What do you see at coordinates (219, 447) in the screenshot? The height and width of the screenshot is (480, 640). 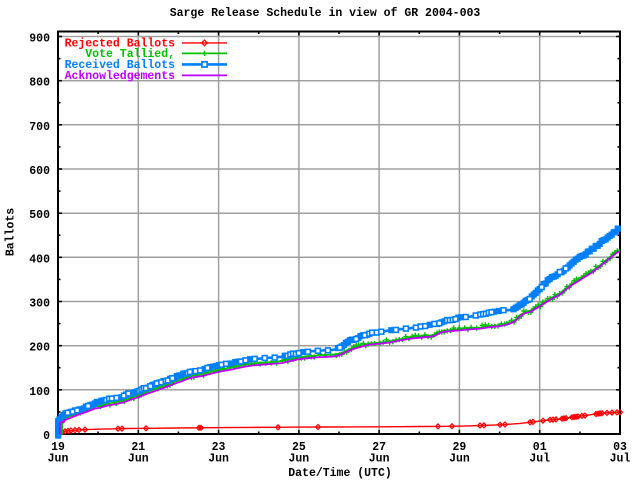 I see `svg-text: 23` at bounding box center [219, 447].